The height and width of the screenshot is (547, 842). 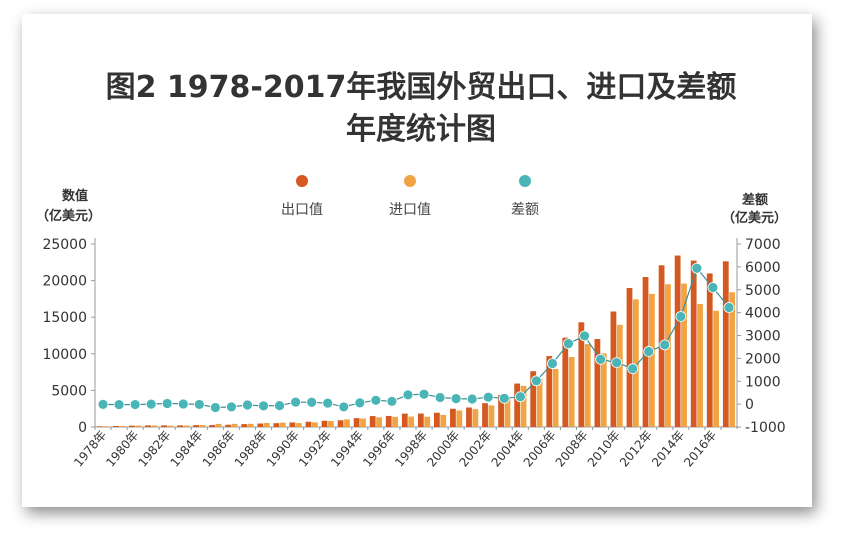 I want to click on x-tick-label: 1984年, so click(x=187, y=449).